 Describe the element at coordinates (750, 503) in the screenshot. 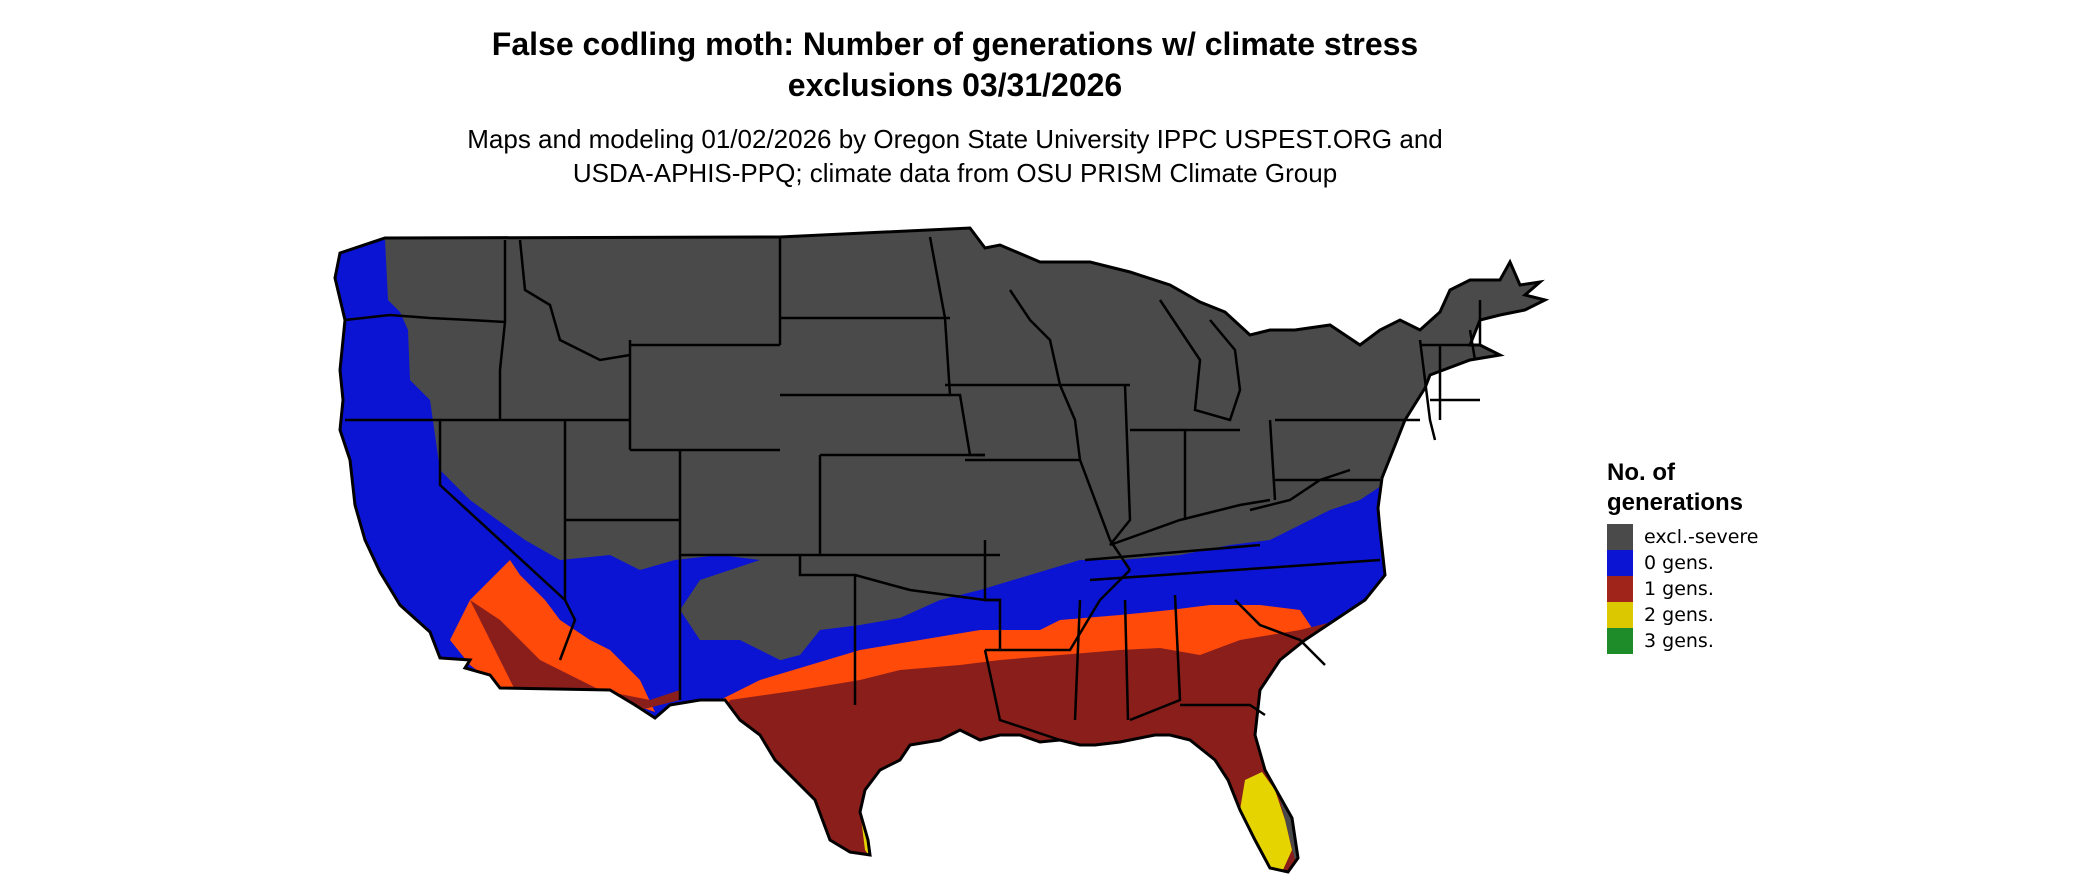

I see `border-co` at that location.